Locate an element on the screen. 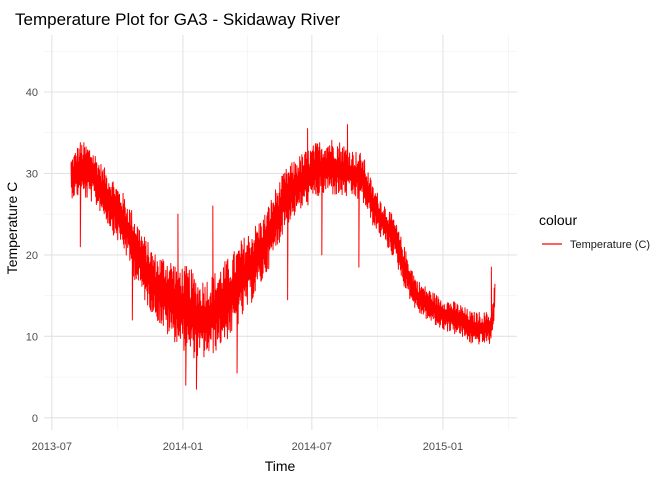 Image resolution: width=672 pixels, height=485 pixels. x-tick-label: 2014-01 is located at coordinates (183, 447).